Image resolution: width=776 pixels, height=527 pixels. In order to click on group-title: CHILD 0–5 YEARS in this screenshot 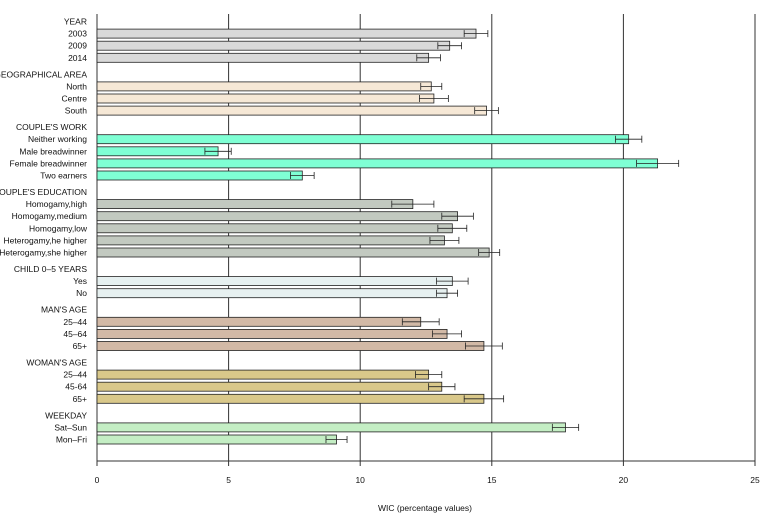, I will do `click(50, 269)`.